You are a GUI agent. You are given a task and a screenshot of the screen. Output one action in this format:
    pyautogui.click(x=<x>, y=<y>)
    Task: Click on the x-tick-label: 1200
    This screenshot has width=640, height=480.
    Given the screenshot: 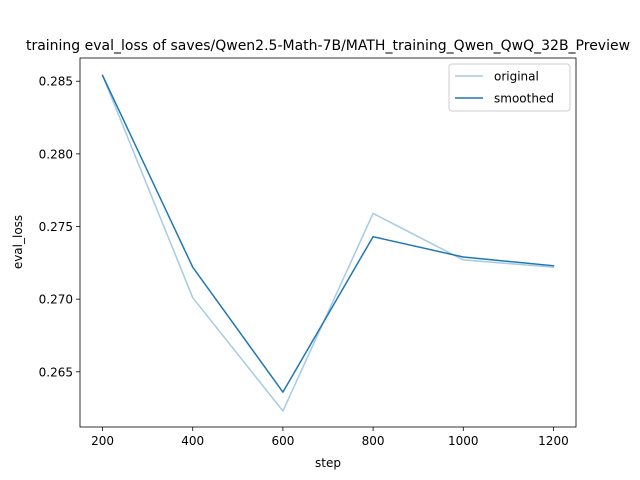 What is the action you would take?
    pyautogui.click(x=553, y=441)
    